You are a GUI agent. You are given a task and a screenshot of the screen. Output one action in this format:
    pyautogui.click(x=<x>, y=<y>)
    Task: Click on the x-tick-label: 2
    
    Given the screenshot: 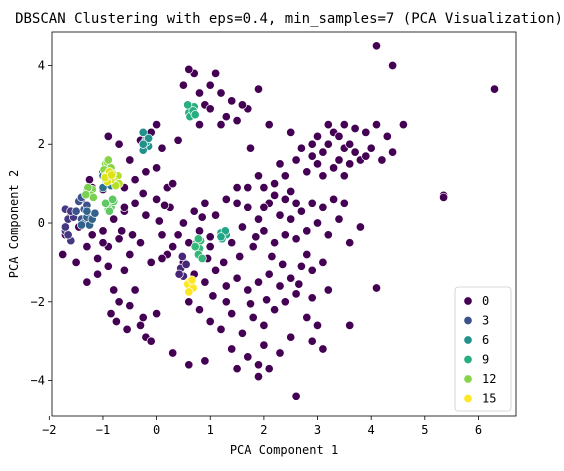 What is the action you would take?
    pyautogui.click(x=263, y=430)
    